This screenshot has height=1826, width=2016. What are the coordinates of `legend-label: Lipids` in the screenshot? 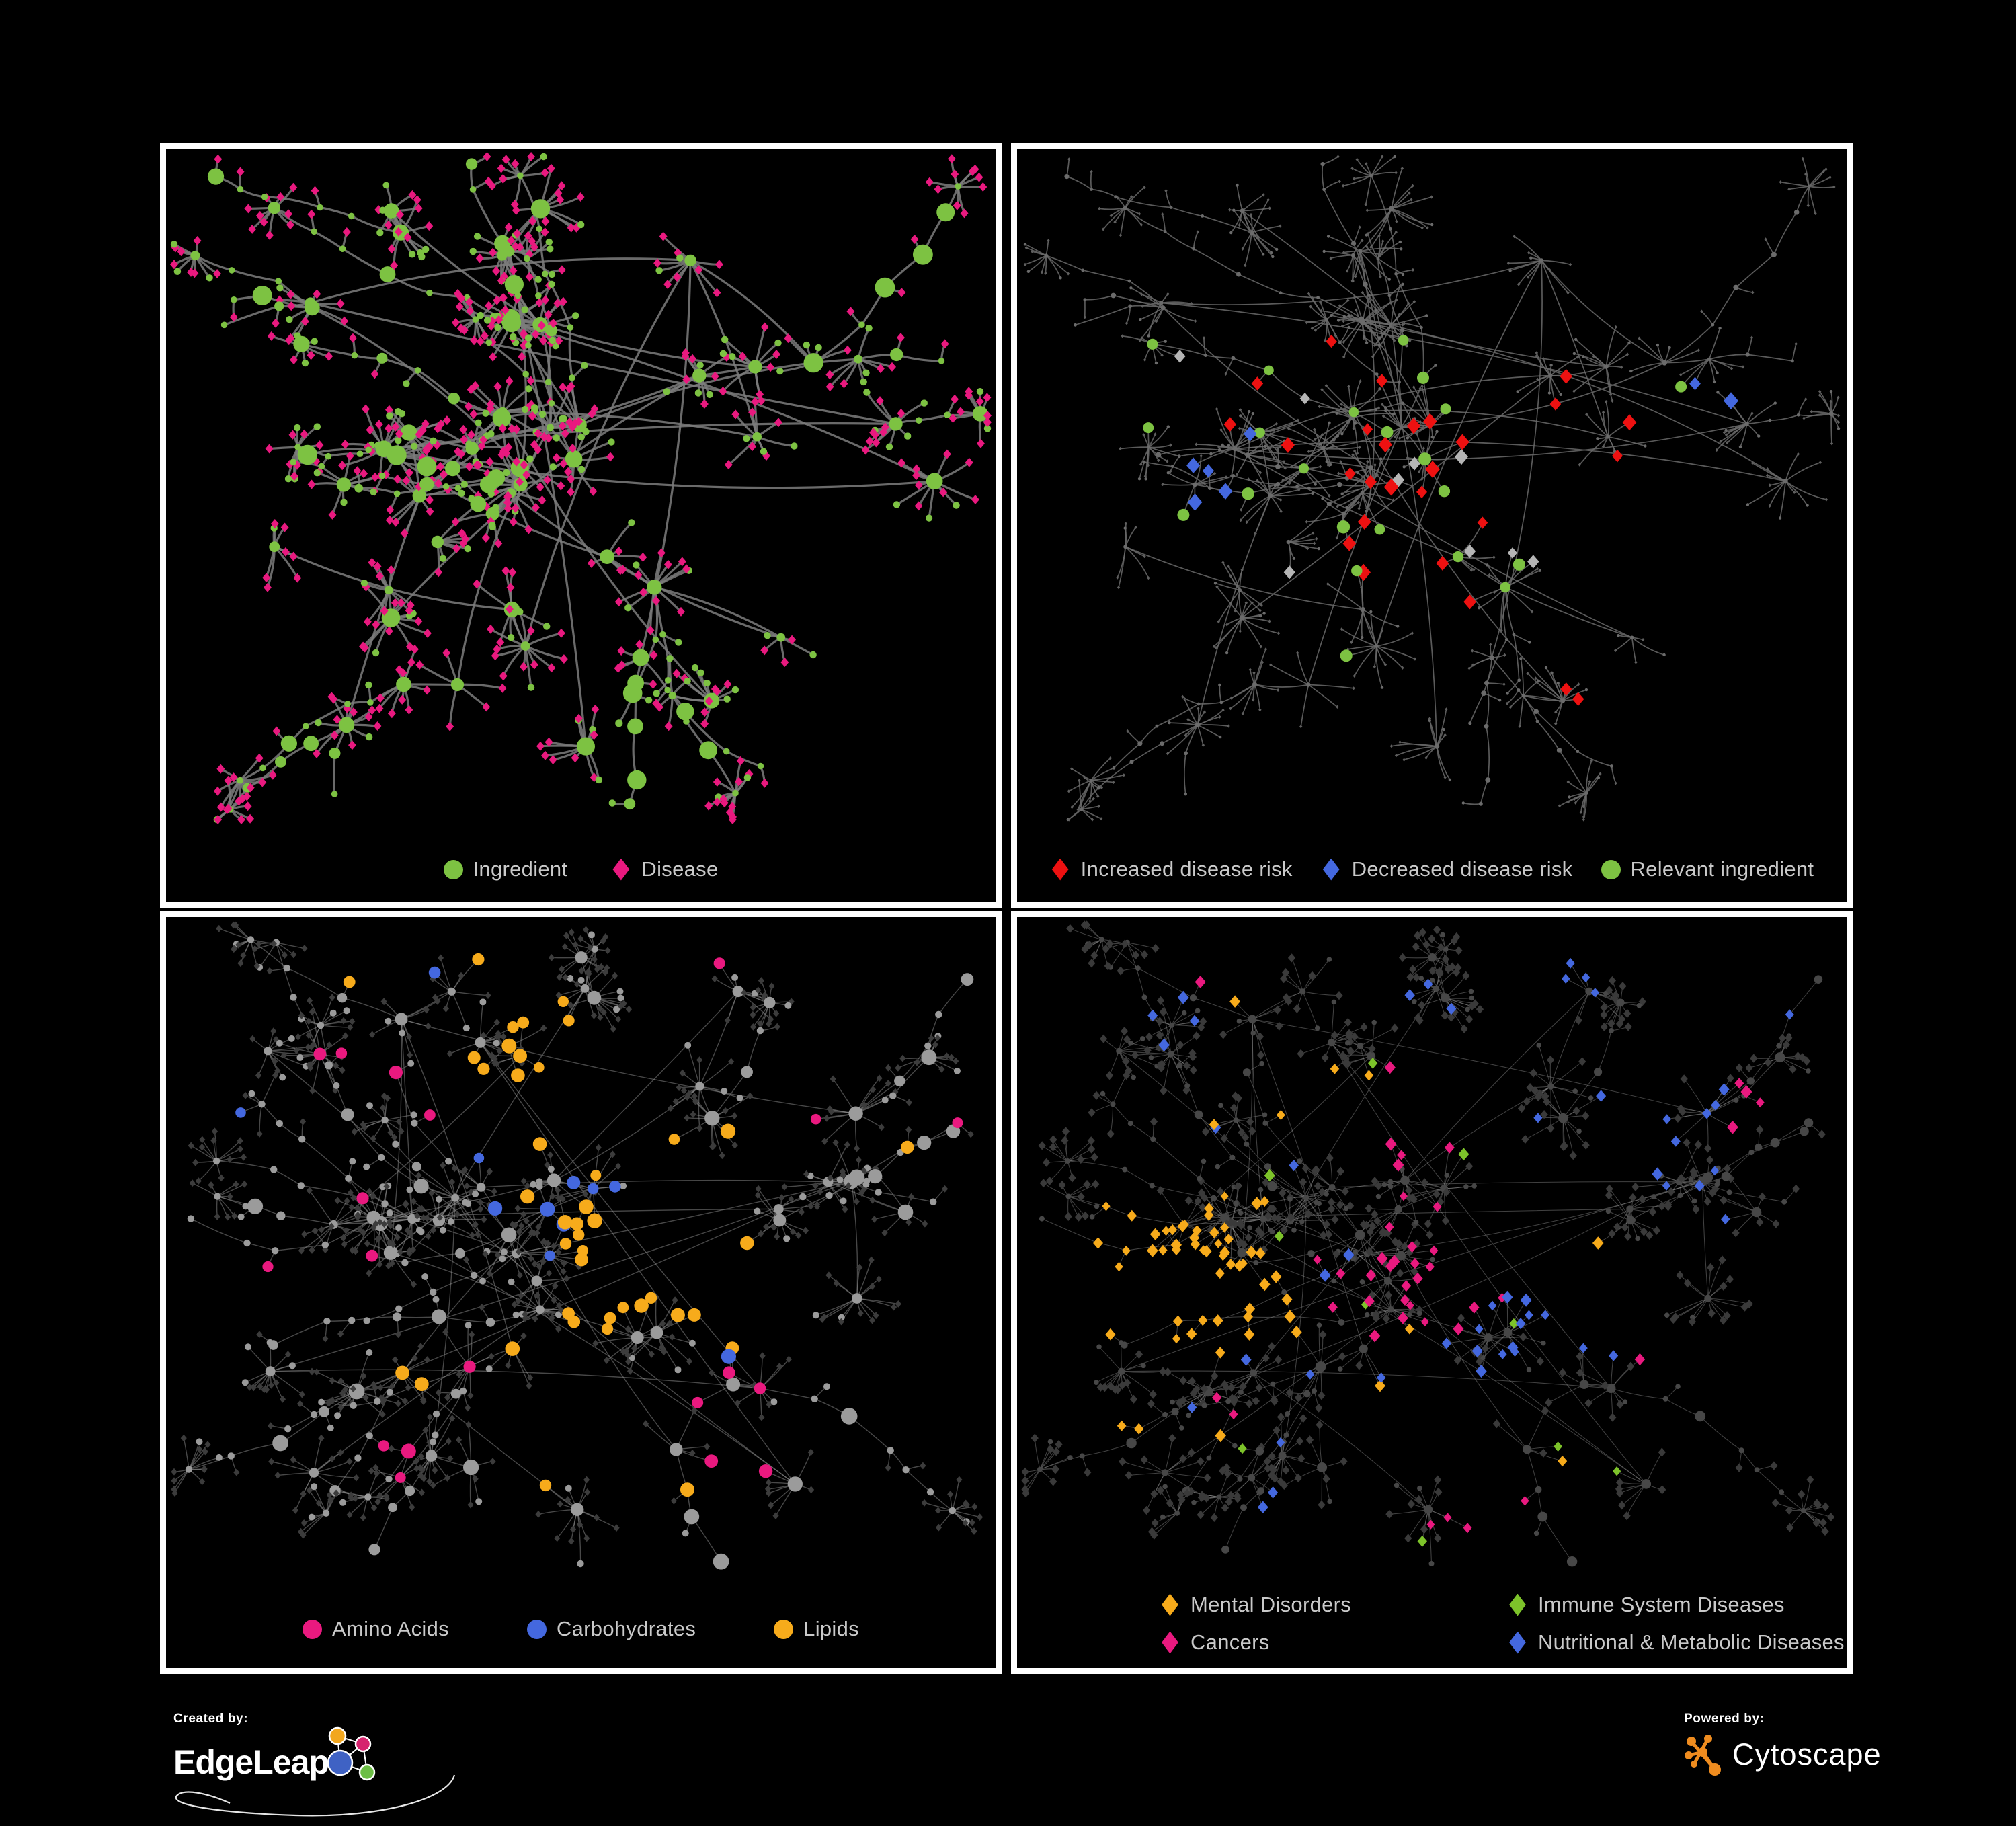 It's located at (831, 1628).